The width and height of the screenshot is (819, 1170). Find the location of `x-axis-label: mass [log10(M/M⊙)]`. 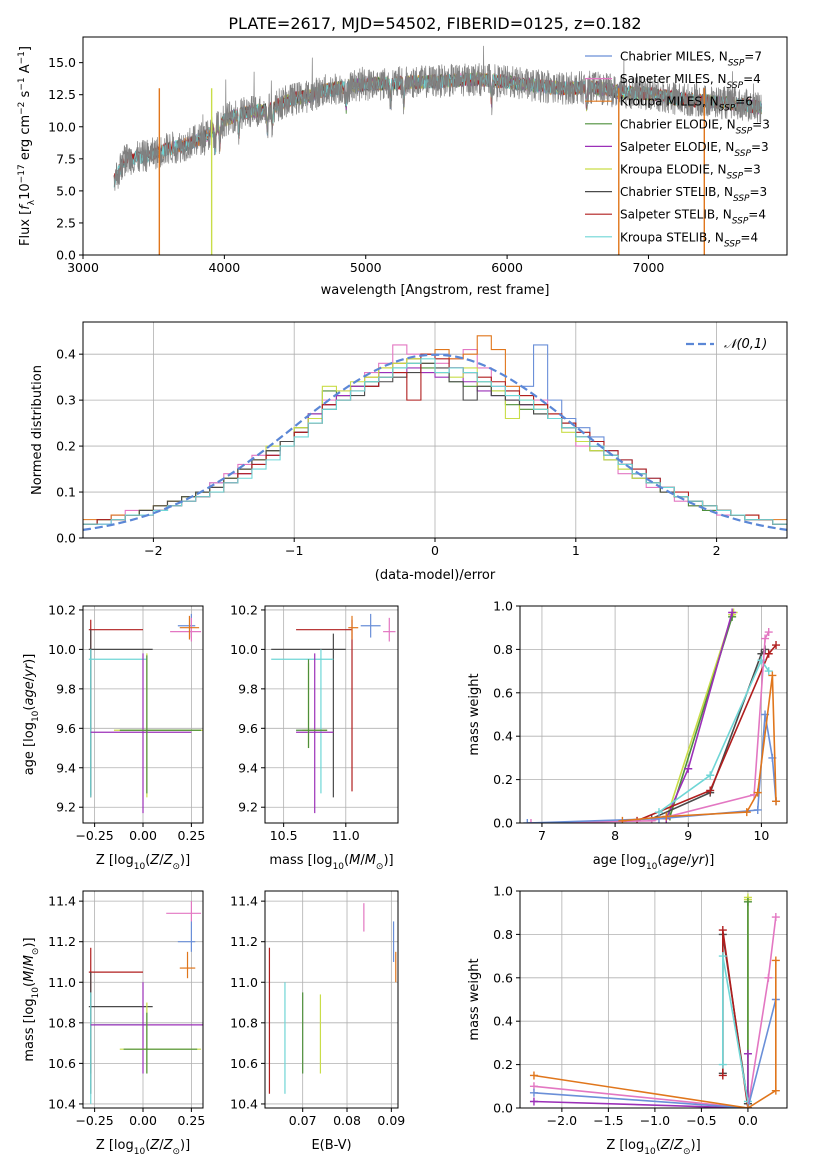

x-axis-label: mass [log10(M/M⊙)] is located at coordinates (331, 862).